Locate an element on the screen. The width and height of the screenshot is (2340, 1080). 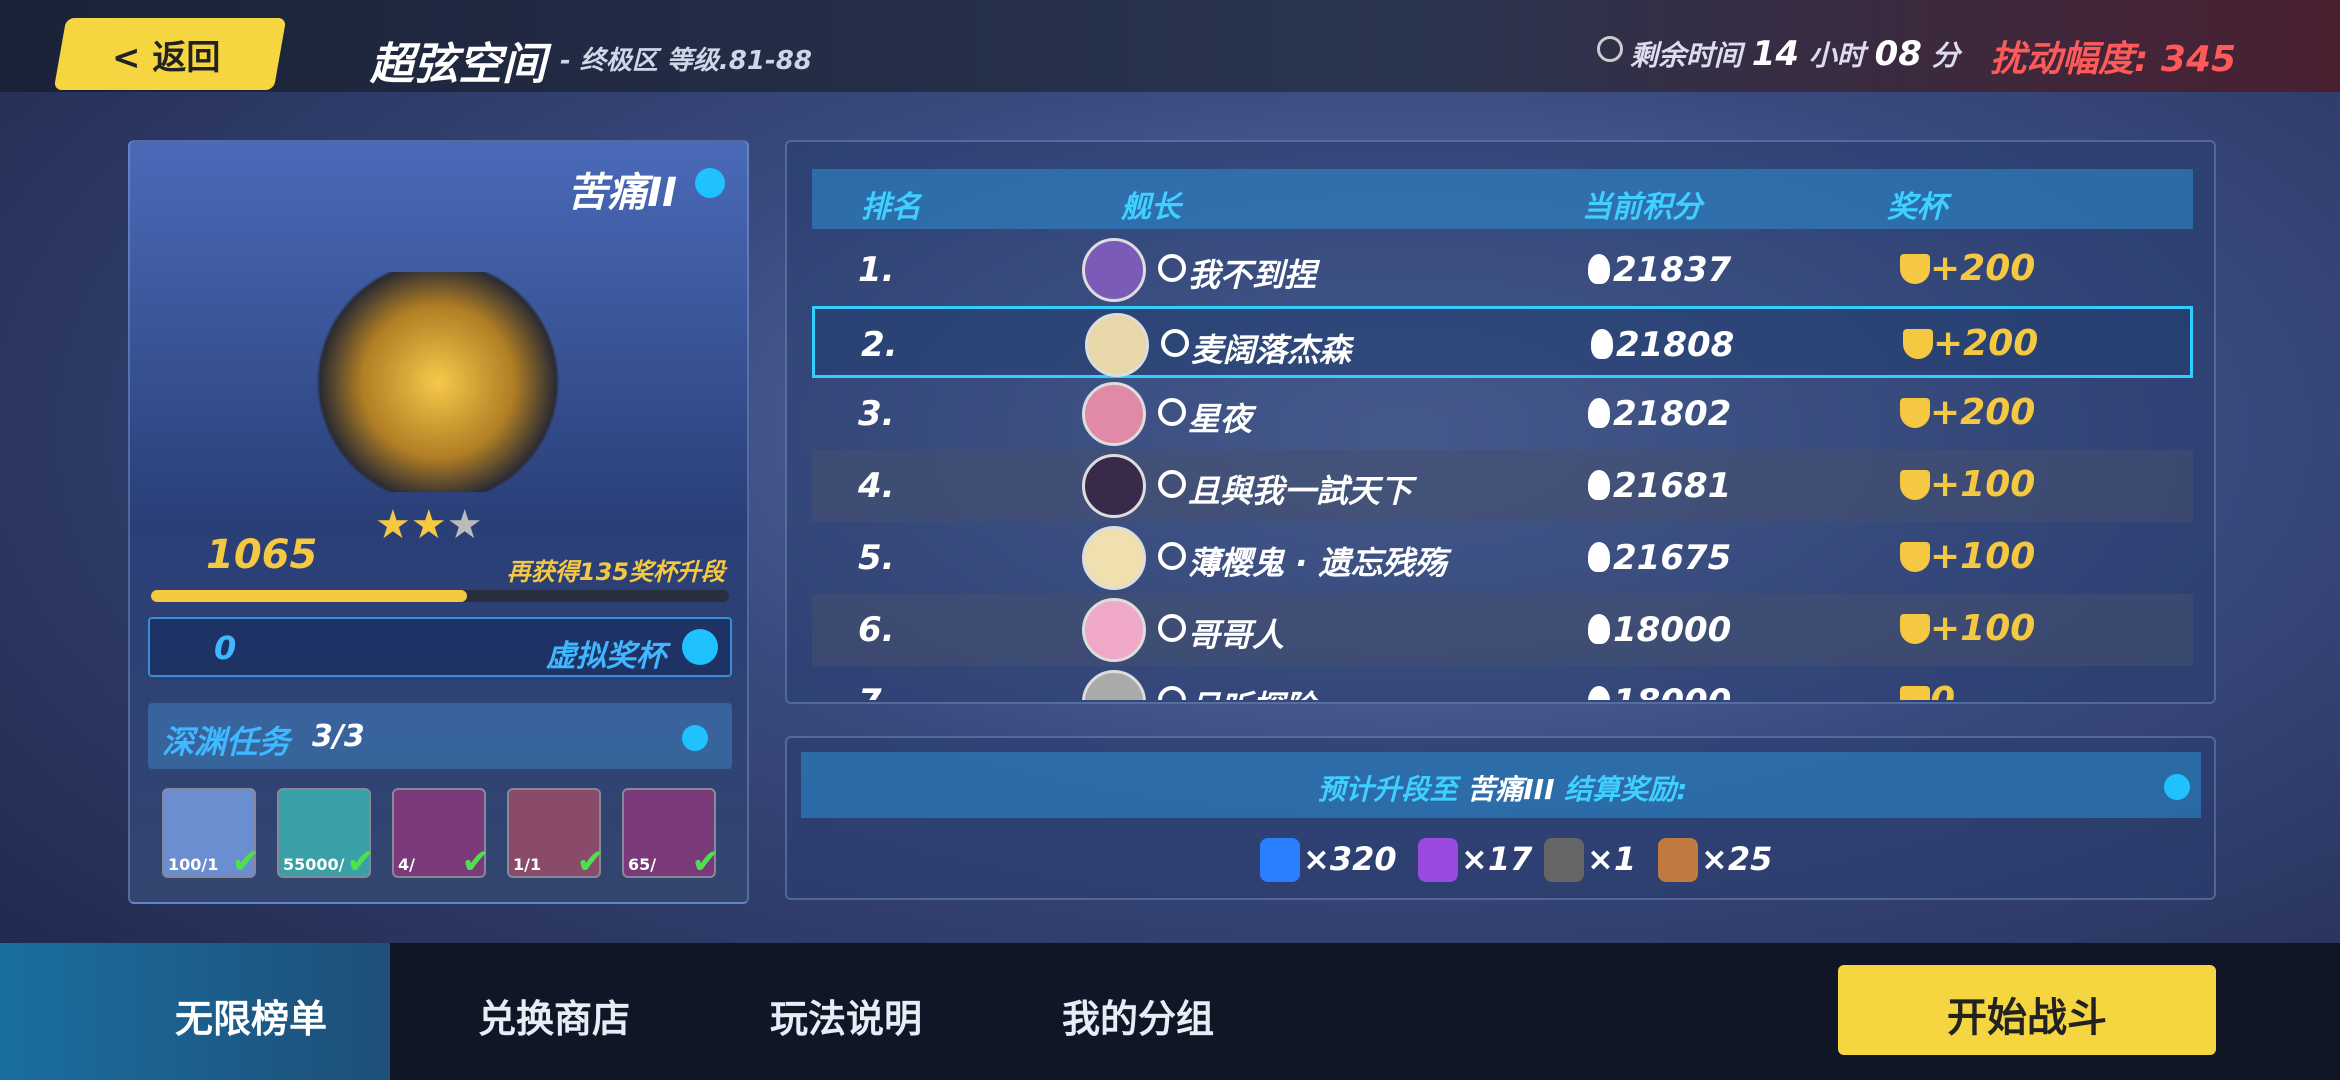
column-header: 奖杯 is located at coordinates (1917, 207).